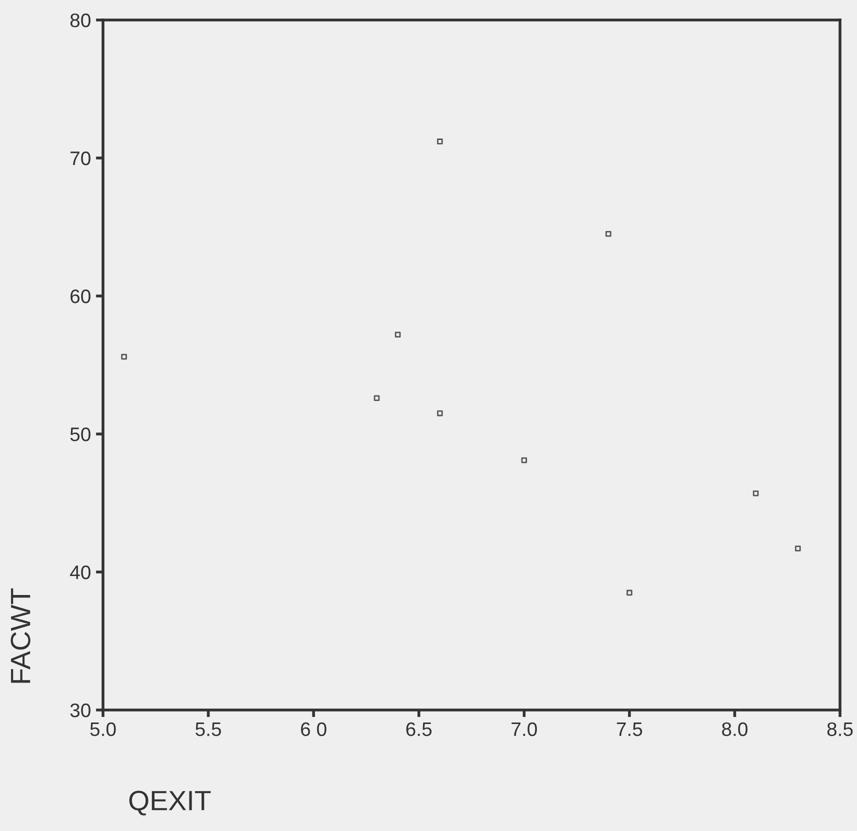 The image size is (857, 831). Describe the element at coordinates (20, 635) in the screenshot. I see `y-axis-title: FACWT` at that location.